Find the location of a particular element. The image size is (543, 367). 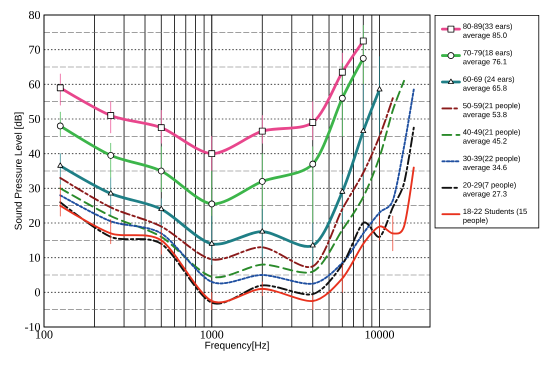

y-tick-label: 60 is located at coordinates (34, 84).